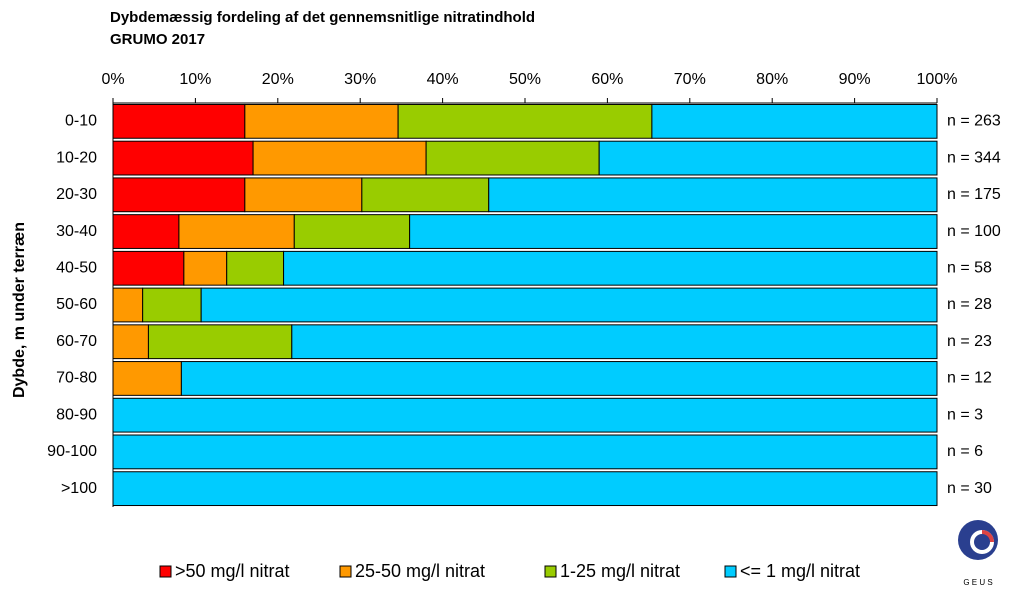 The height and width of the screenshot is (589, 1019). I want to click on y-tick-label: >100, so click(79, 488).